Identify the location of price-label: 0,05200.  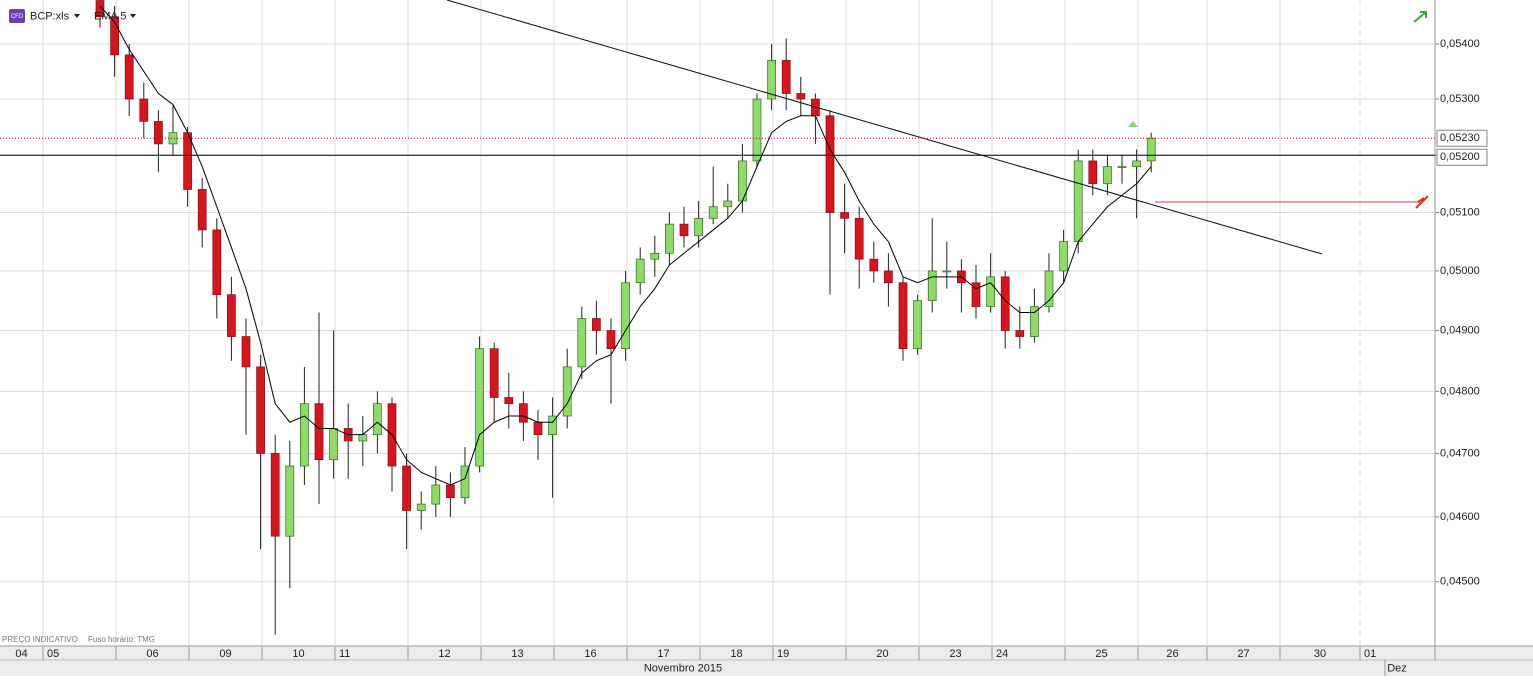
(1460, 157).